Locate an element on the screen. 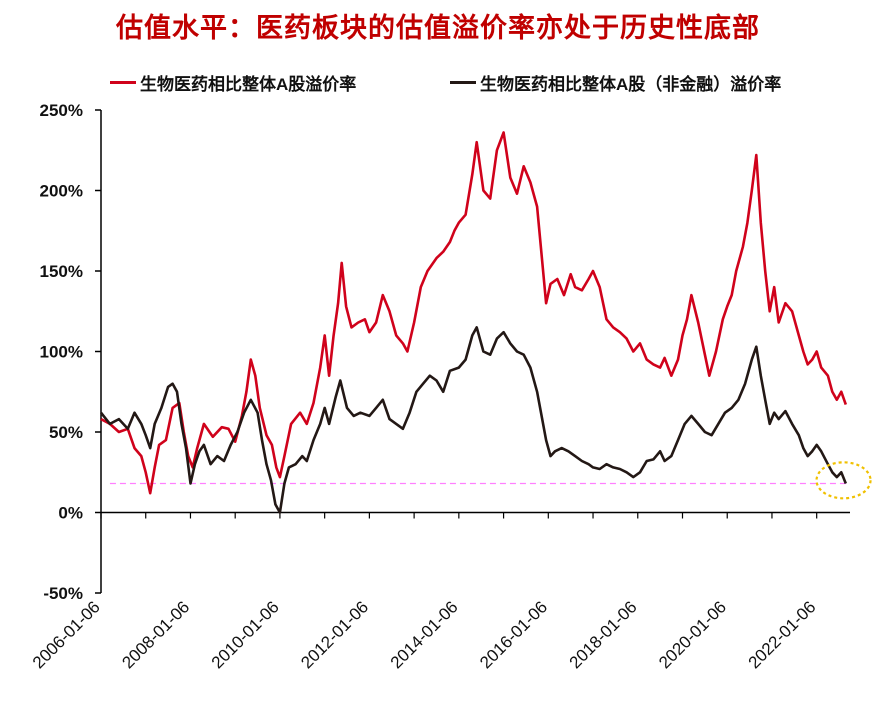 The width and height of the screenshot is (876, 705). x-tick-label: 2016-01-06 is located at coordinates (513, 634).